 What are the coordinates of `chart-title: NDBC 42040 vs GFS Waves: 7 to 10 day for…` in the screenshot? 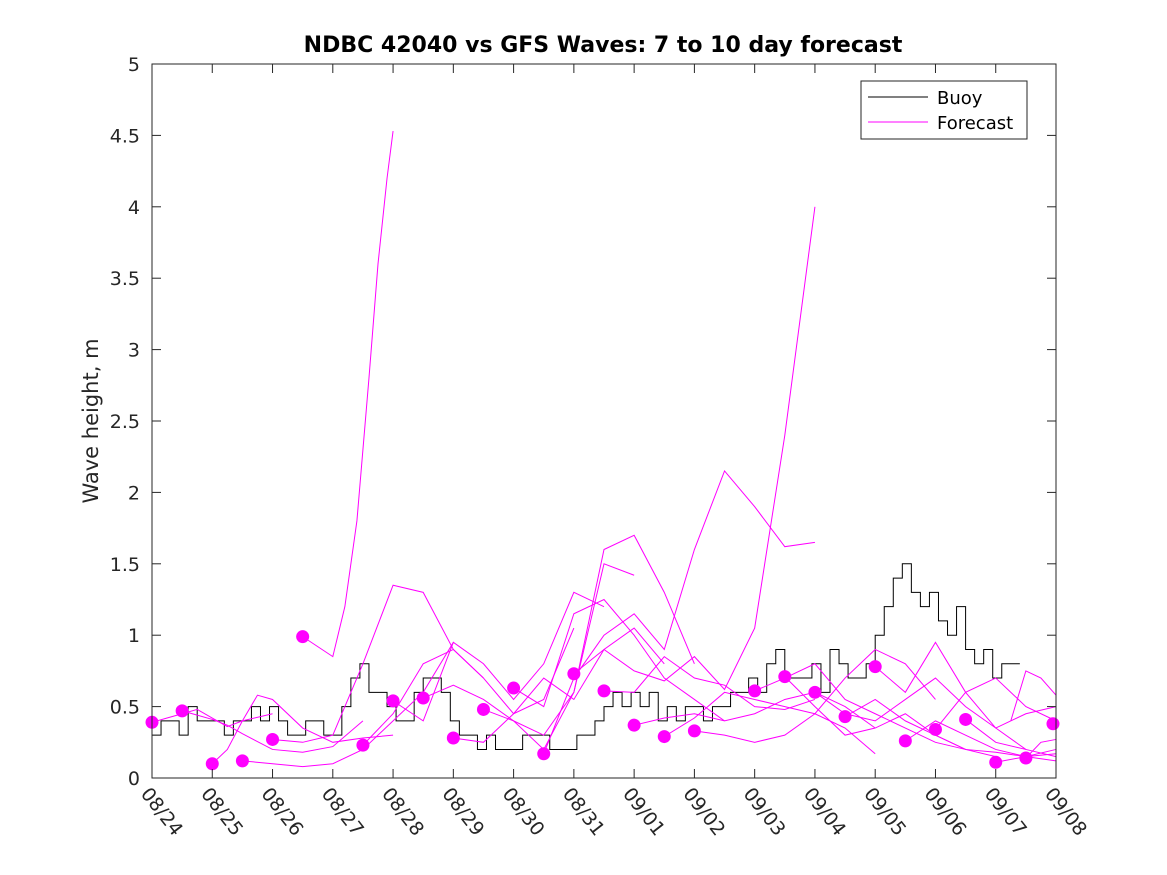 It's located at (603, 45).